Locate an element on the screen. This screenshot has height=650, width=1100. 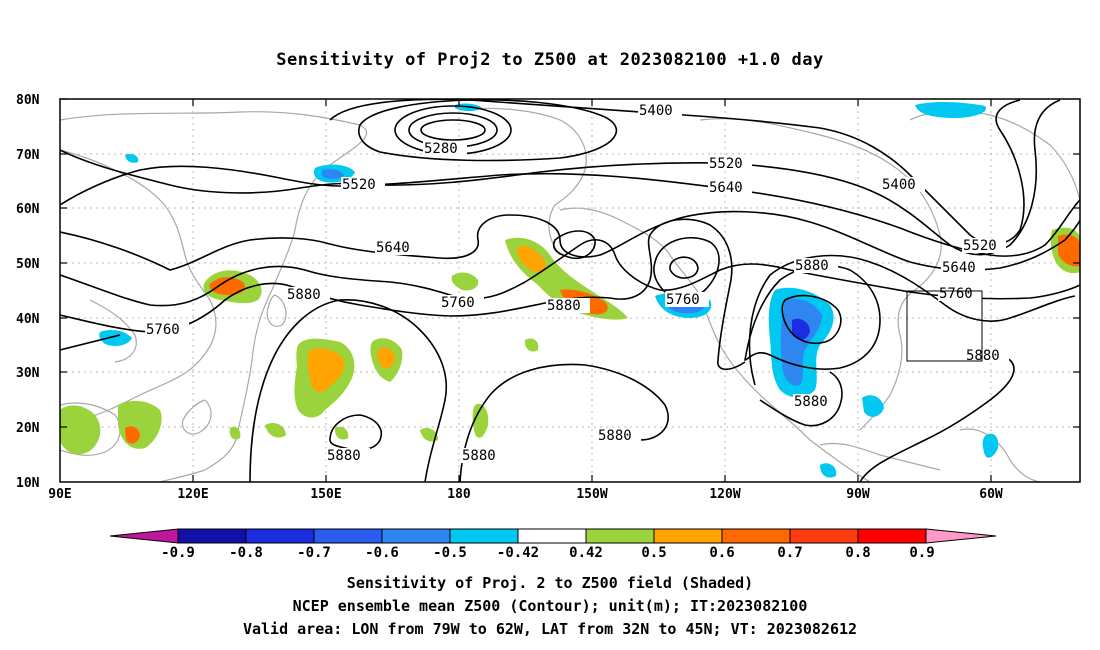
lat-label: 70N is located at coordinates (28, 155).